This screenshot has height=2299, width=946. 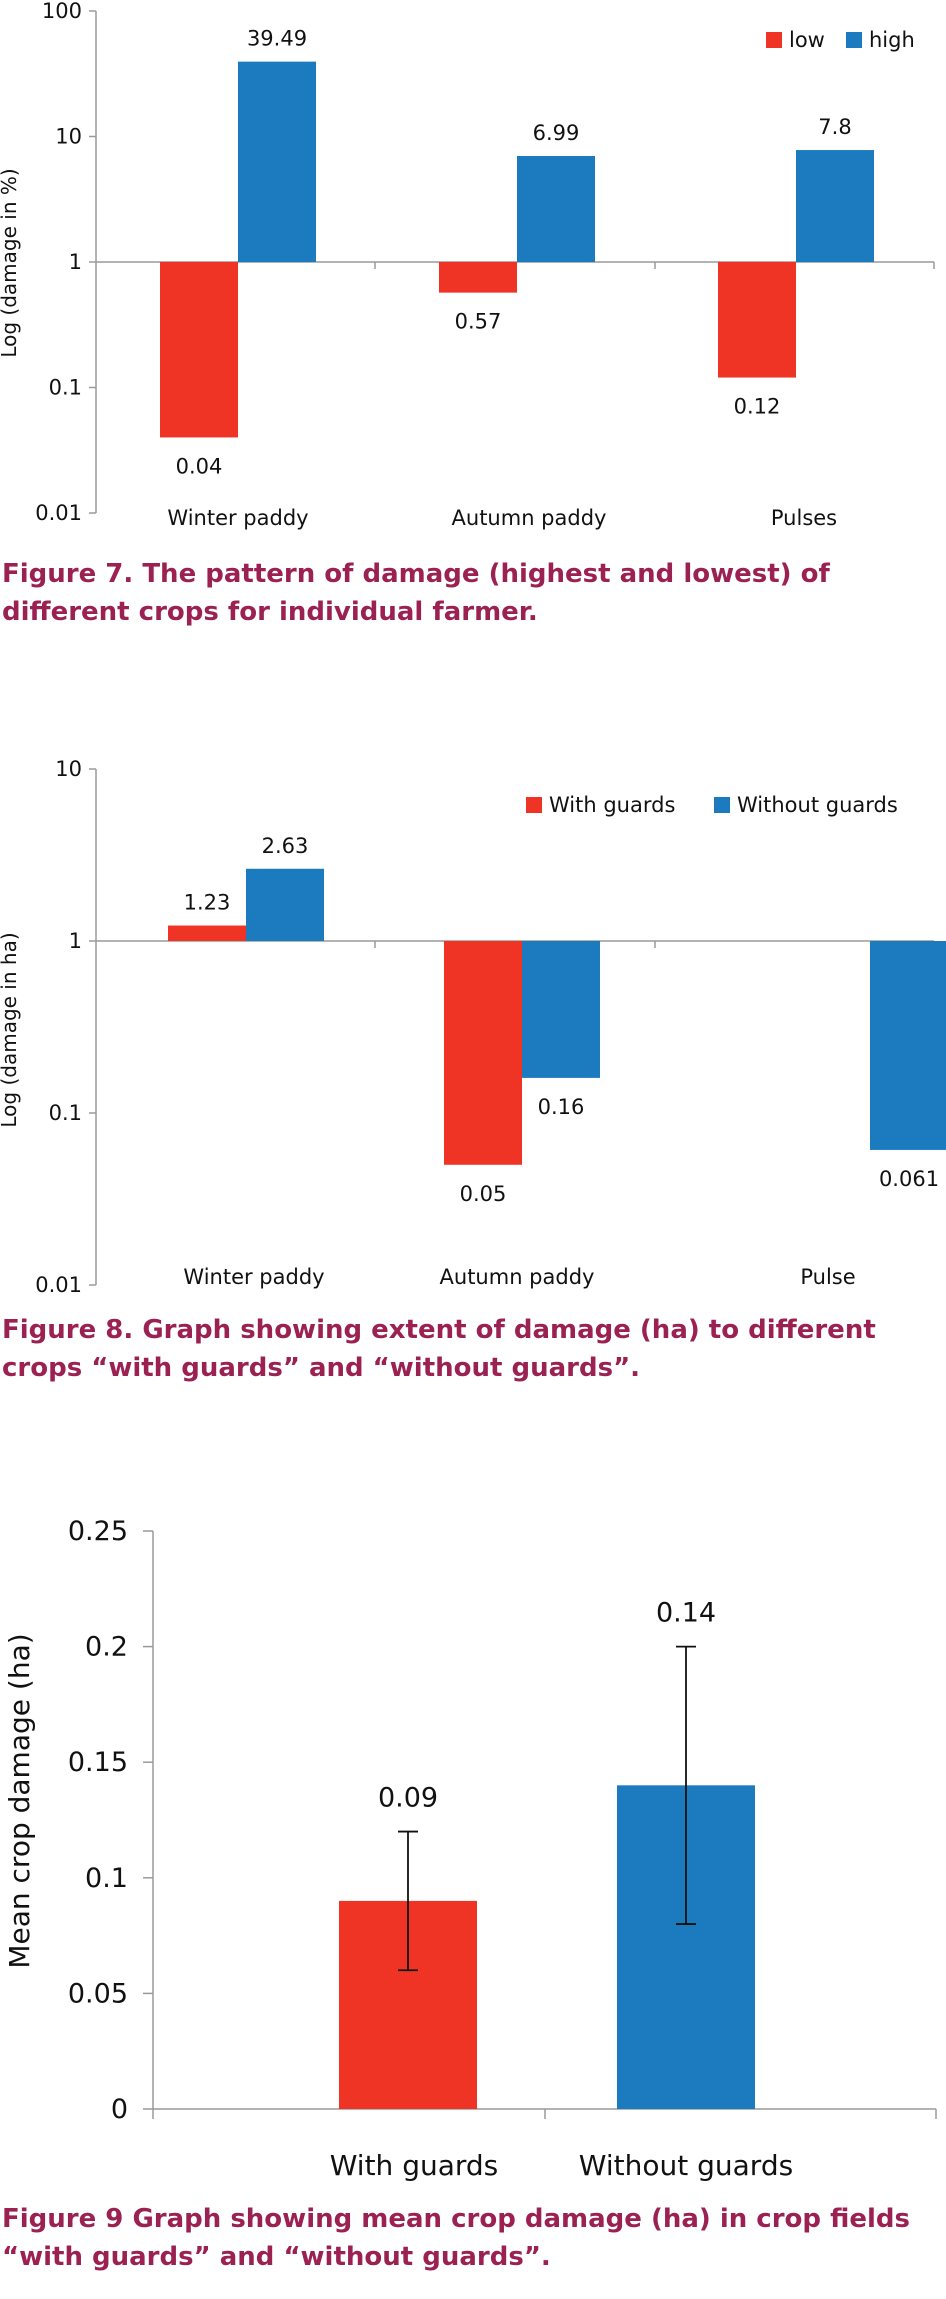 I want to click on category-label: Pulse, so click(x=827, y=1277).